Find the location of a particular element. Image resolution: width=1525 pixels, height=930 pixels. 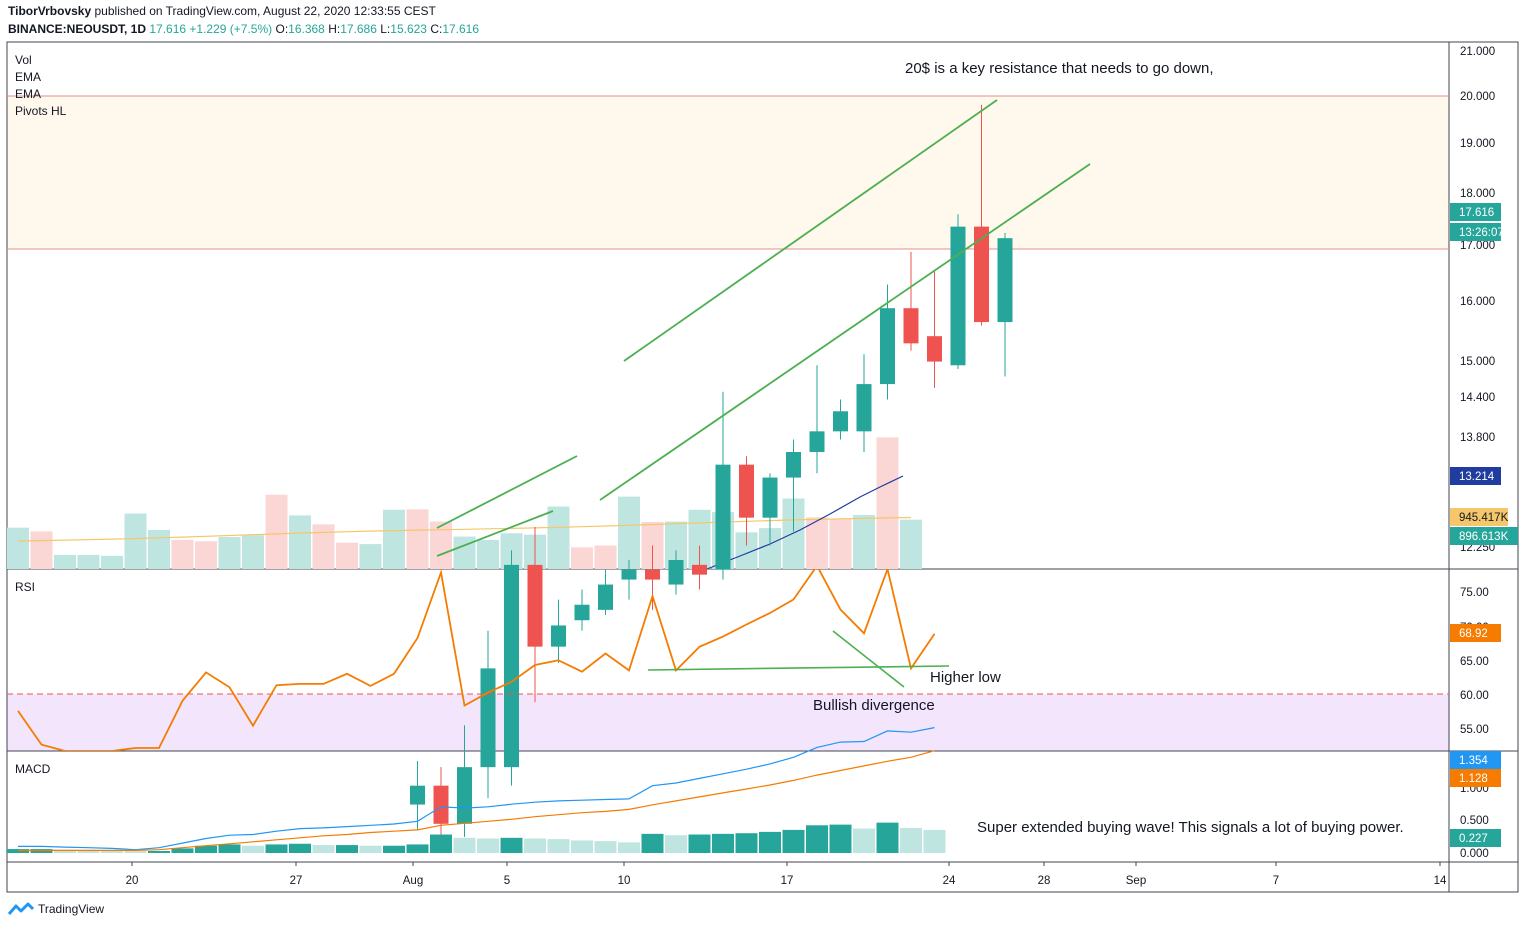

x-tick-label: 5 is located at coordinates (507, 881).